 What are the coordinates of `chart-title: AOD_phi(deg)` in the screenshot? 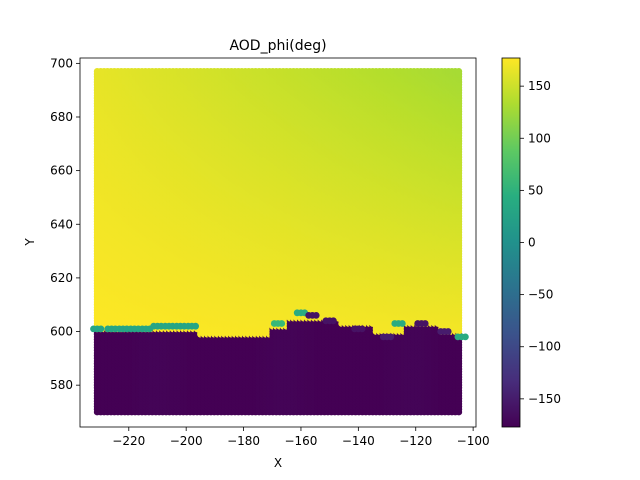 It's located at (277, 46).